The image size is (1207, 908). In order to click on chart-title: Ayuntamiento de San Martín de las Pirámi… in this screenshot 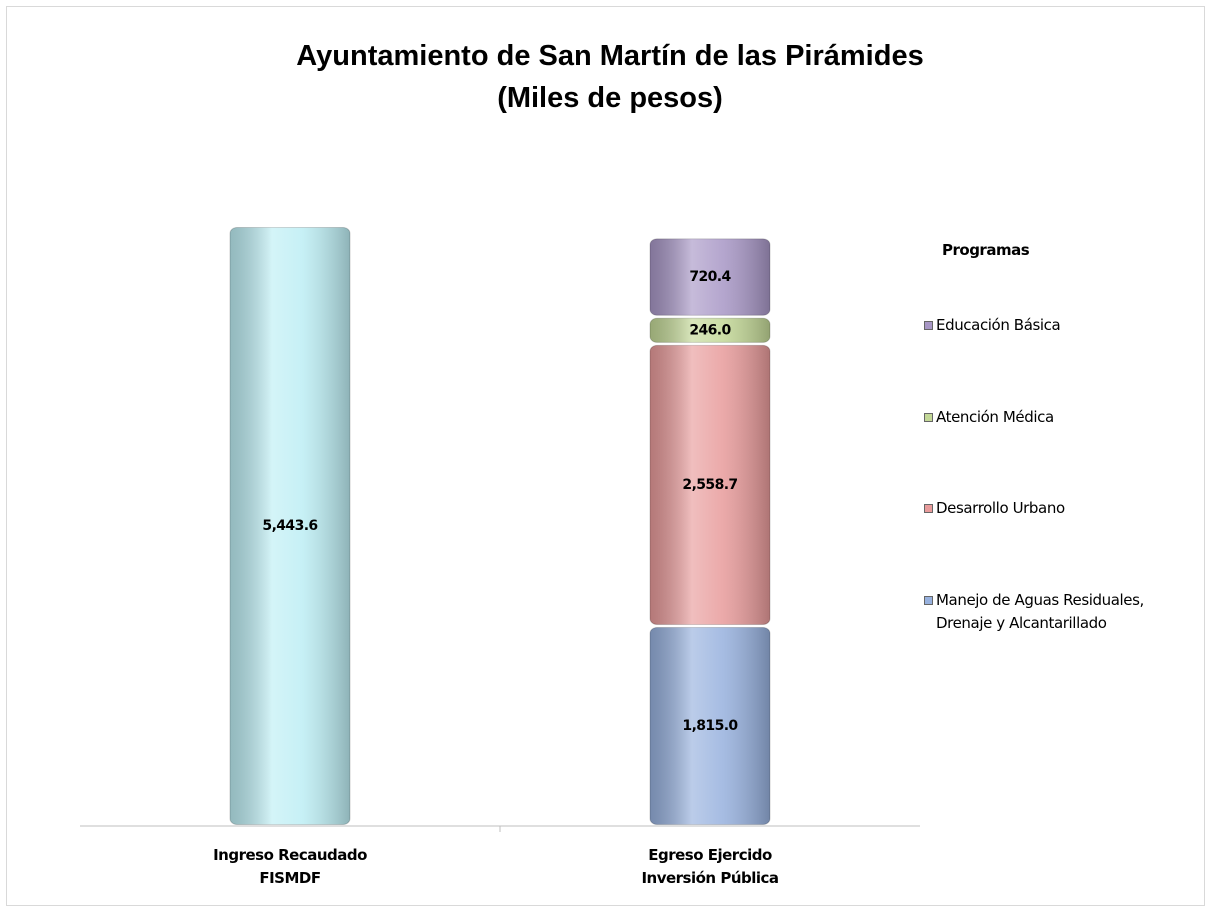, I will do `click(610, 56)`.